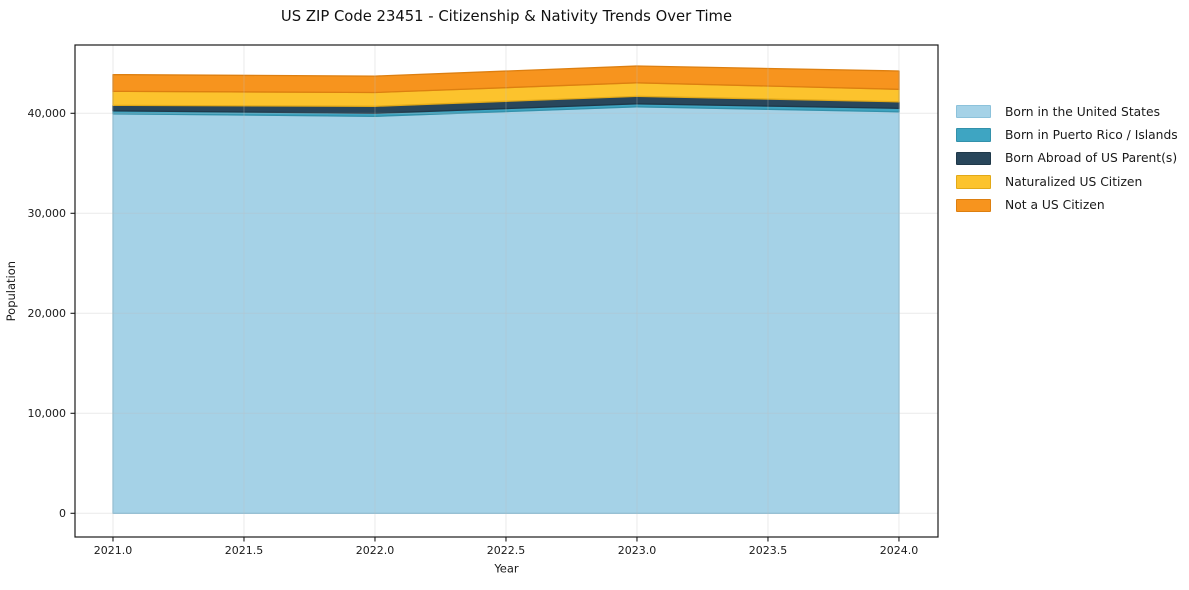 The height and width of the screenshot is (590, 1189). I want to click on legend-item: Born Abroad of US Parent(s), so click(1067, 158).